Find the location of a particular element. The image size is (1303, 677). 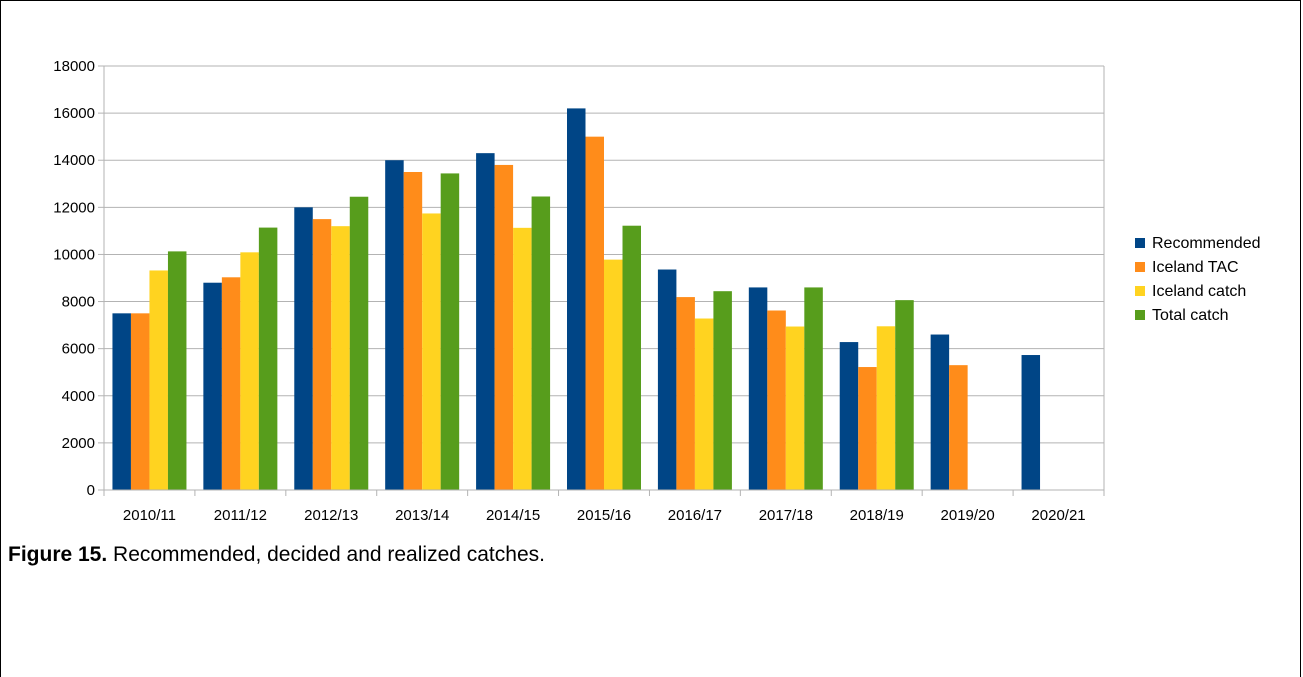

caption-label: Figure 15. is located at coordinates (58, 554).